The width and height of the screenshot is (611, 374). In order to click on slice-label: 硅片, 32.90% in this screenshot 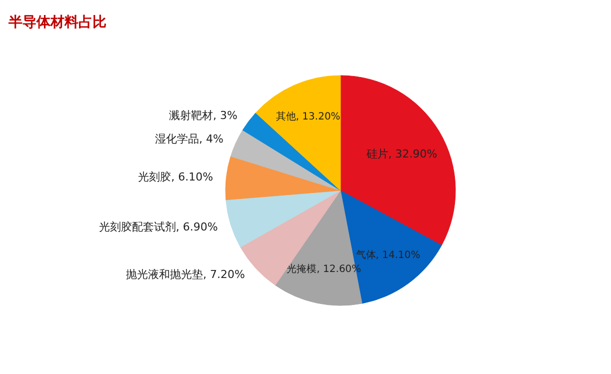, I will do `click(401, 154)`.